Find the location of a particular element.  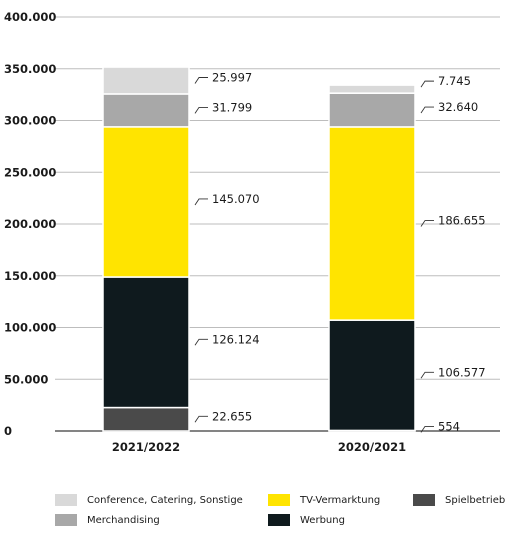

y-tick-label: 250.000 is located at coordinates (30, 172).